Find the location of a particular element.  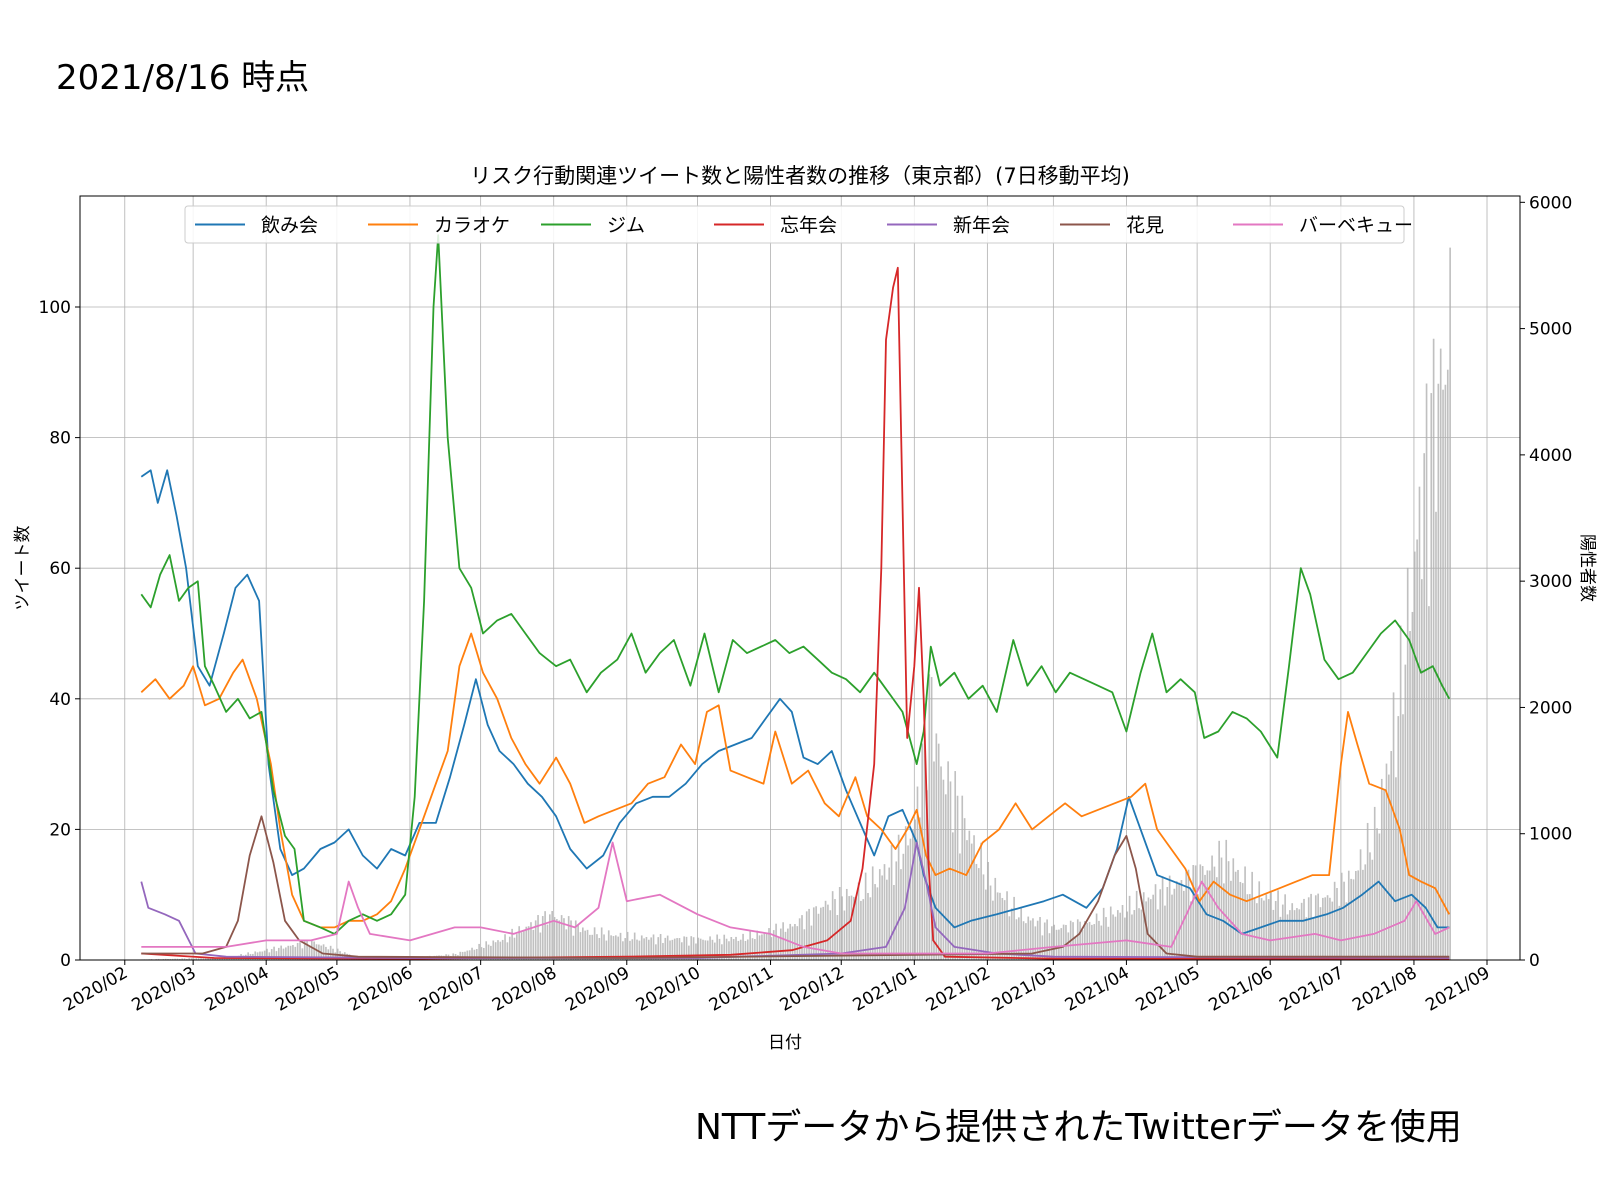

y2-tick-label: 3000 is located at coordinates (1550, 582).